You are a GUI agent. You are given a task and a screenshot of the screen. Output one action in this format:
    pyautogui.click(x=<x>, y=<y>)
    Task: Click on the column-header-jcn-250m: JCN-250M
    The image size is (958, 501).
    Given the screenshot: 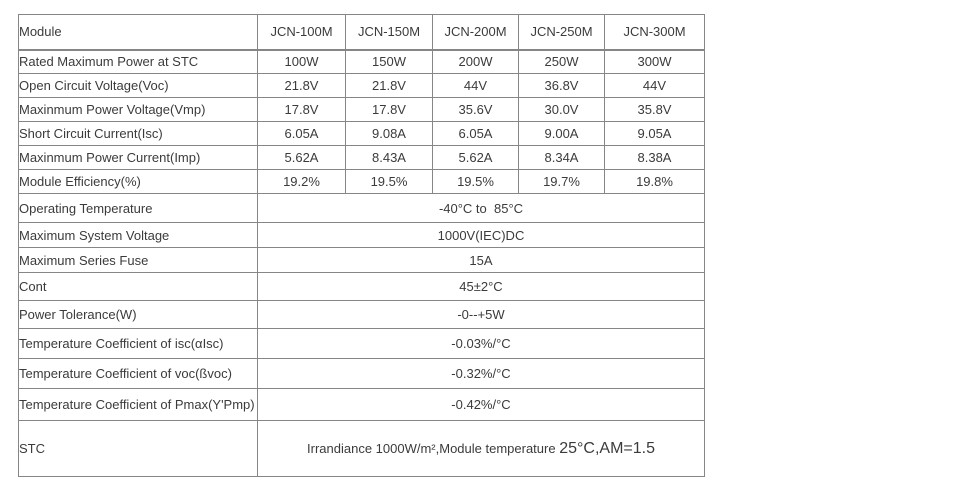 What is the action you would take?
    pyautogui.click(x=561, y=32)
    